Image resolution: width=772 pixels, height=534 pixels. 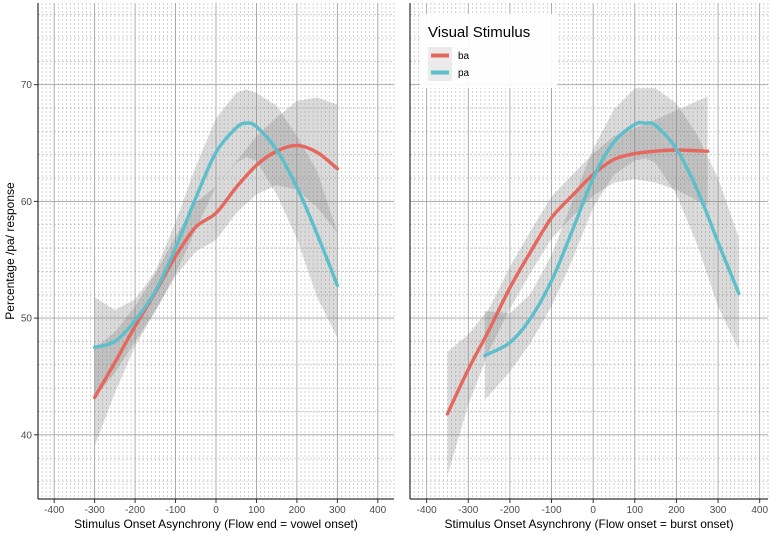 I want to click on legend-label-pa: pa, so click(x=464, y=73).